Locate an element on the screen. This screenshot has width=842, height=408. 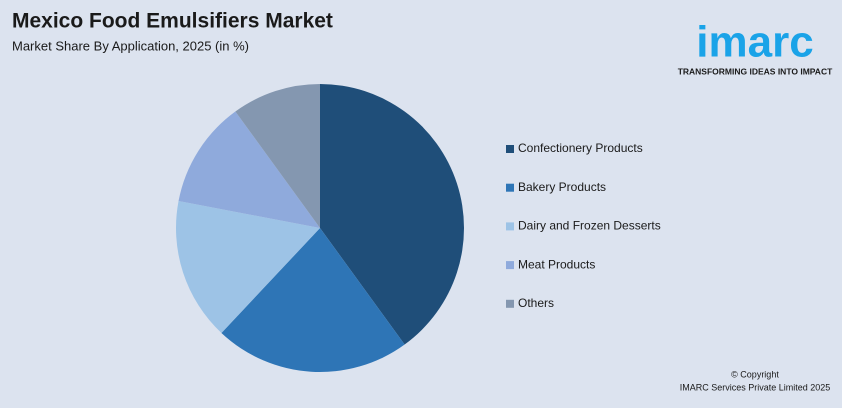
legend-label: Others is located at coordinates (536, 303).